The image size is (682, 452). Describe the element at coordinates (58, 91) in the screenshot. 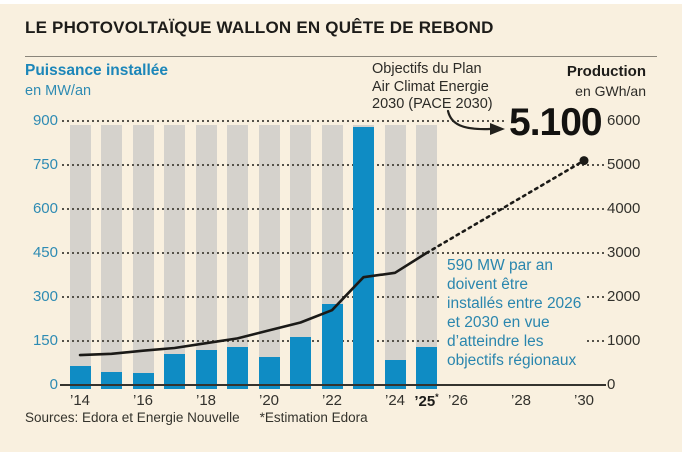

I see `left-axis-unit: en MW/an` at that location.